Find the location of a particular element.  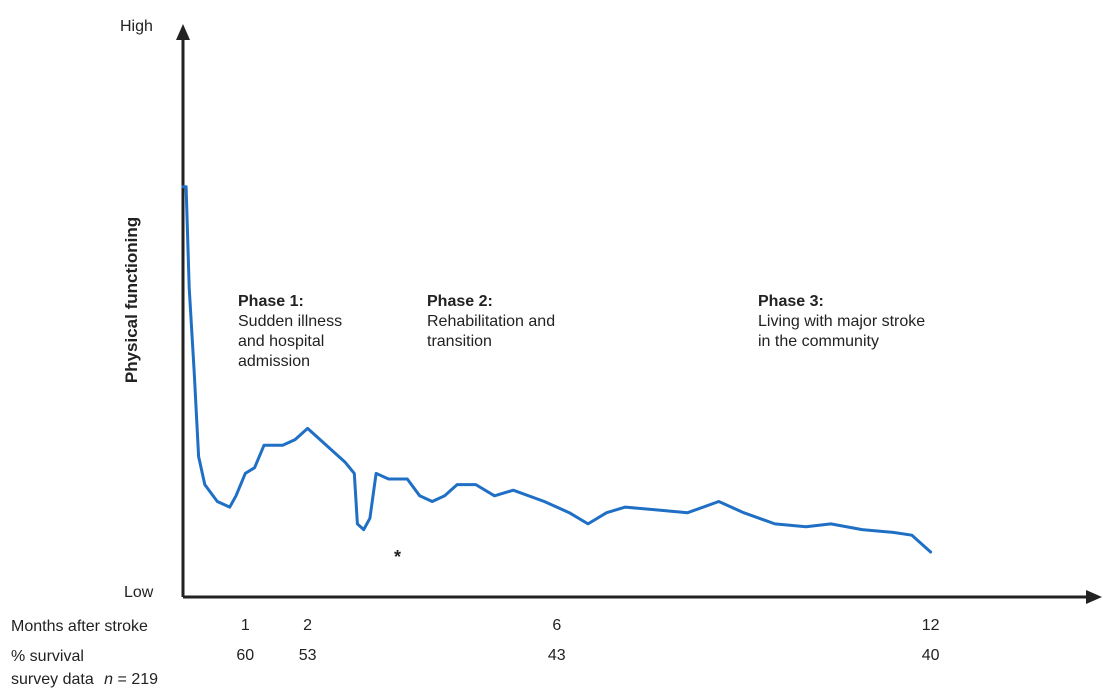

months-row-label: Months after stroke is located at coordinates (79, 626).